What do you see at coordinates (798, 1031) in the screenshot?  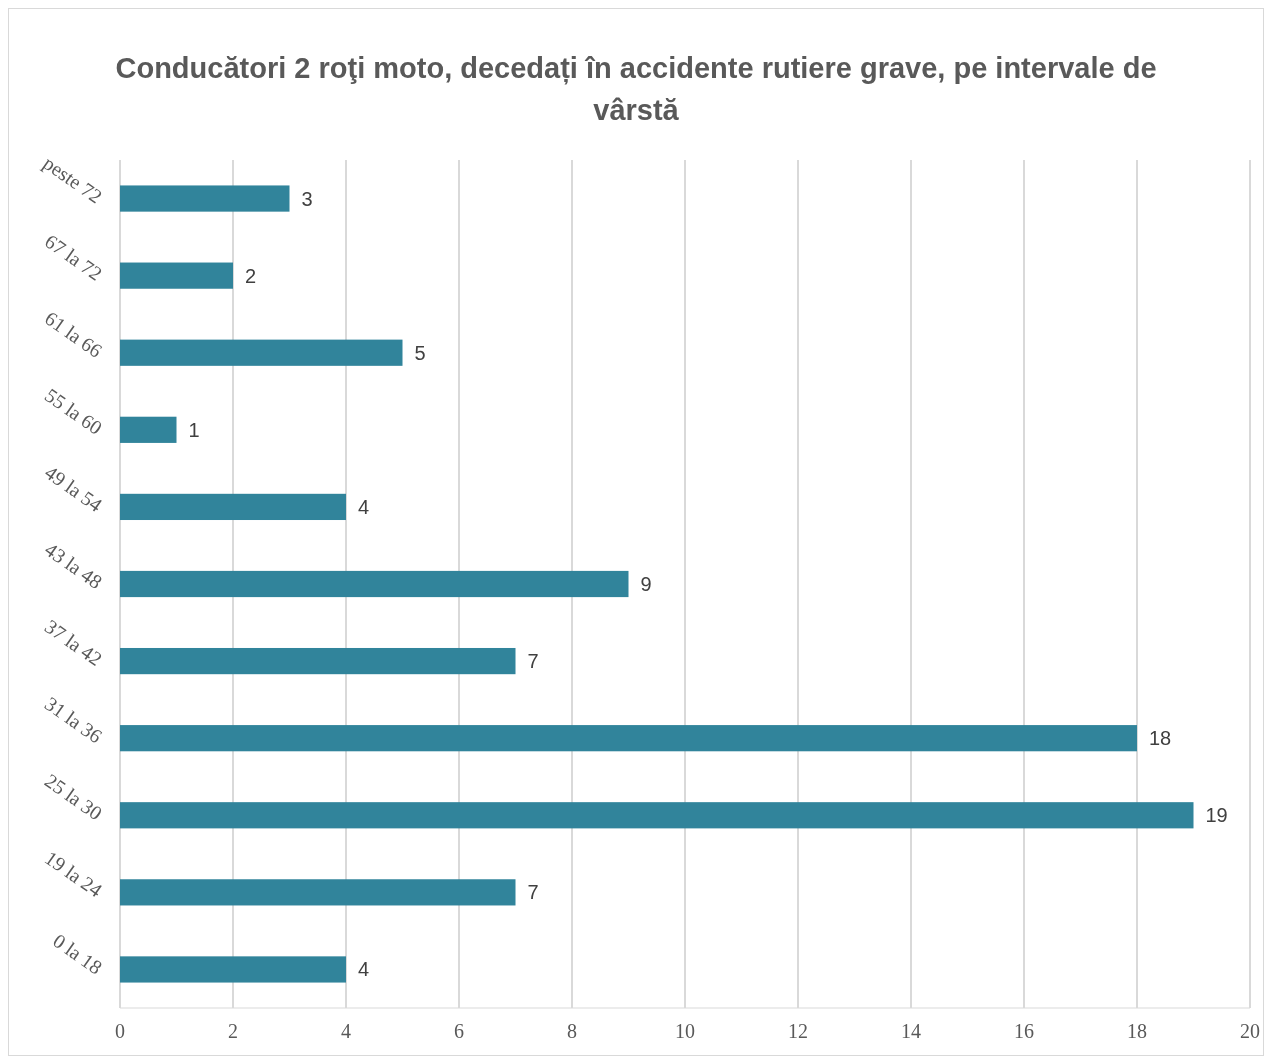 I see `x-tick-label: 12` at bounding box center [798, 1031].